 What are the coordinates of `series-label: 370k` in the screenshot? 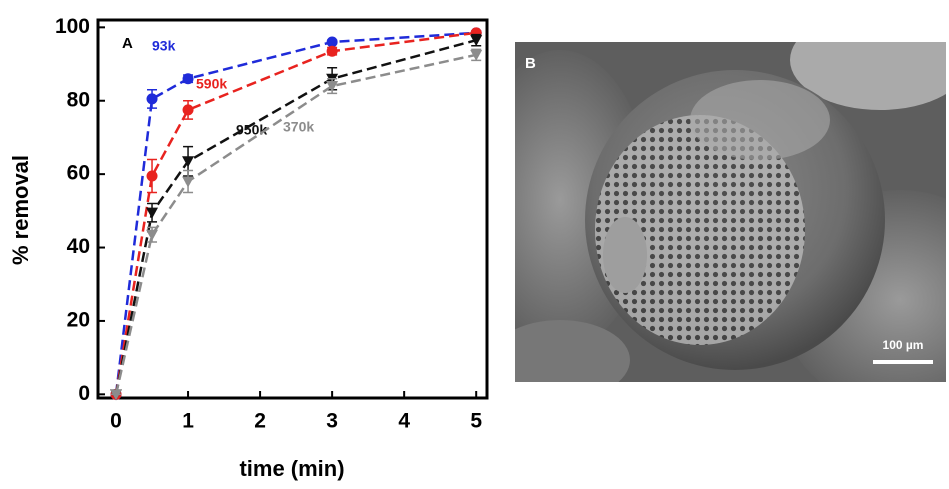 It's located at (298, 127).